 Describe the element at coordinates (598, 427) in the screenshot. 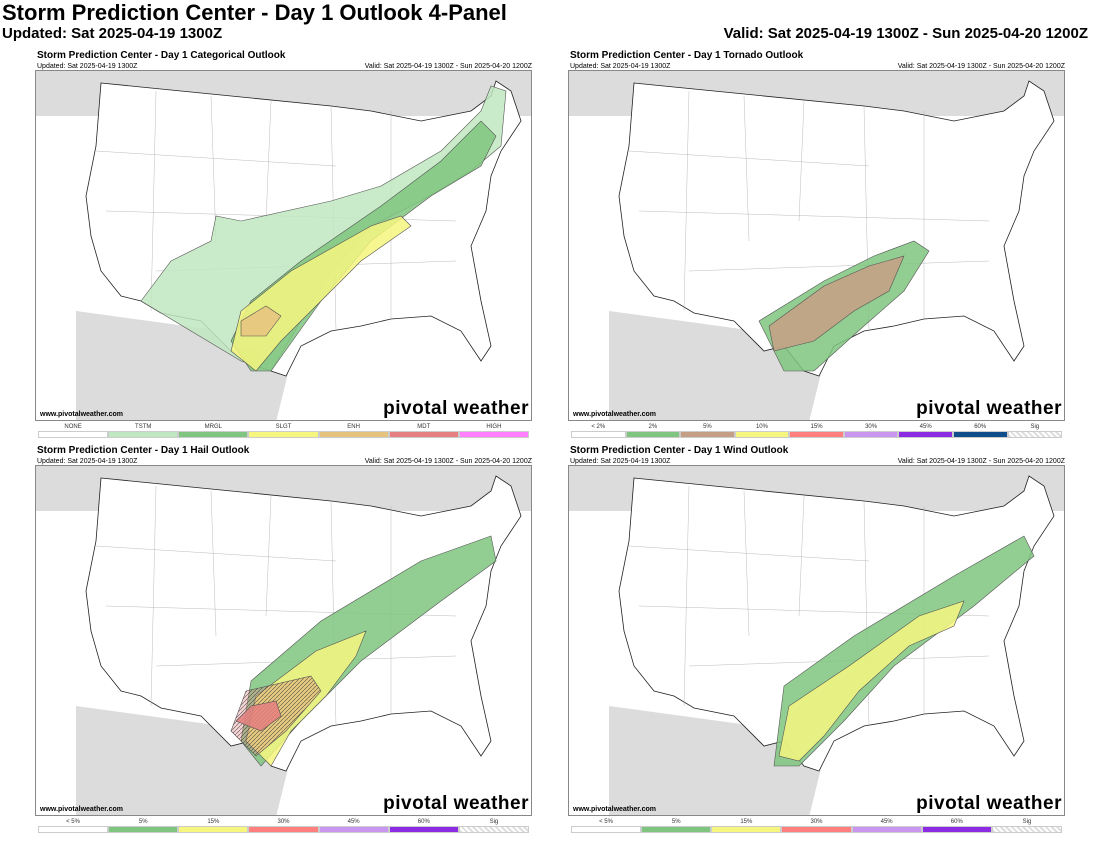

I see `legend-label: < 2%` at that location.